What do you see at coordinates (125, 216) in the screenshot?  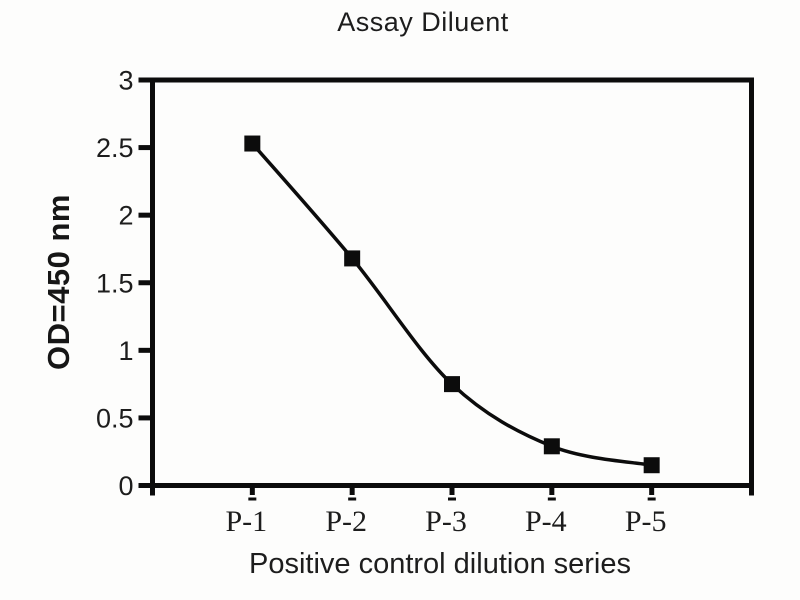 I see `y-tick-label: 2` at bounding box center [125, 216].